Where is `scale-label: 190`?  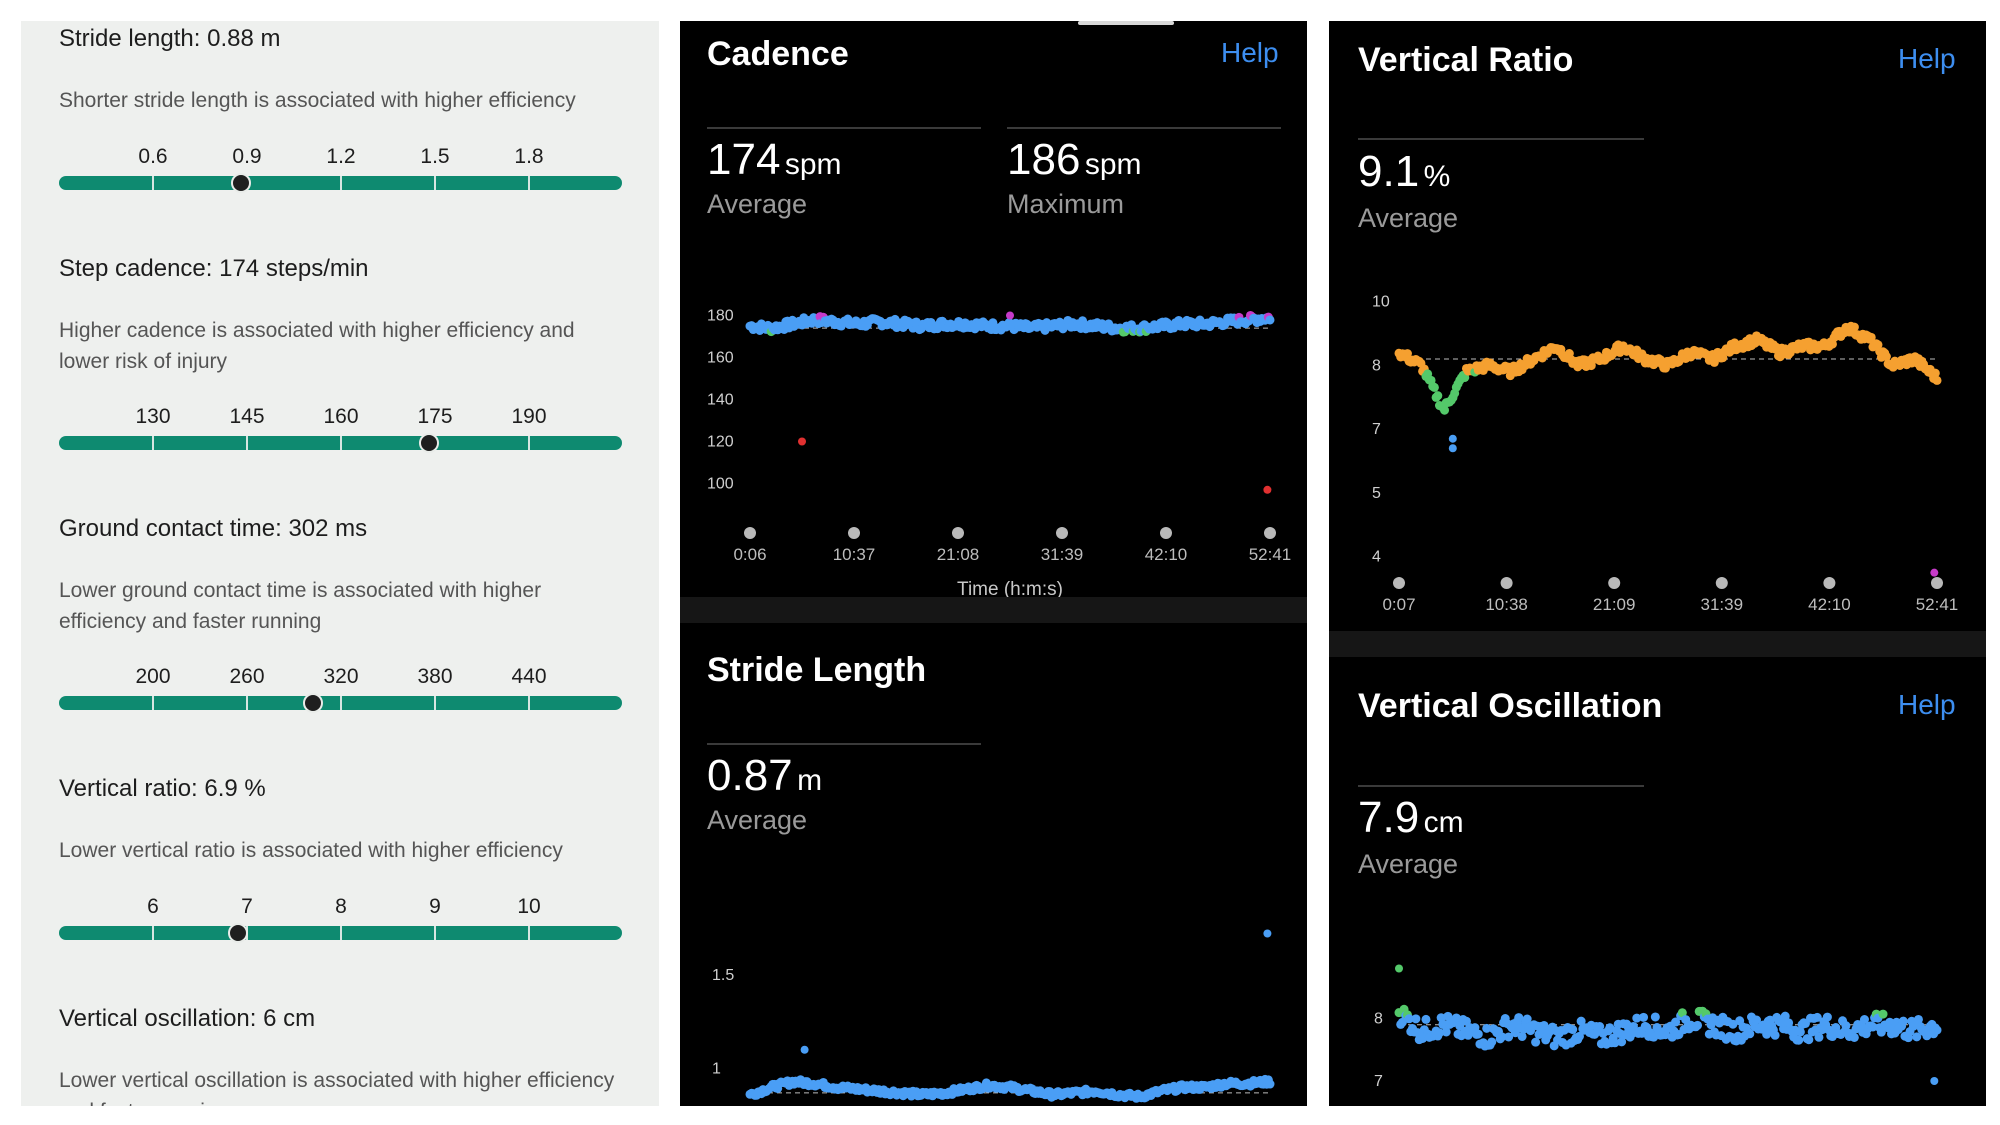
scale-label: 190 is located at coordinates (529, 416).